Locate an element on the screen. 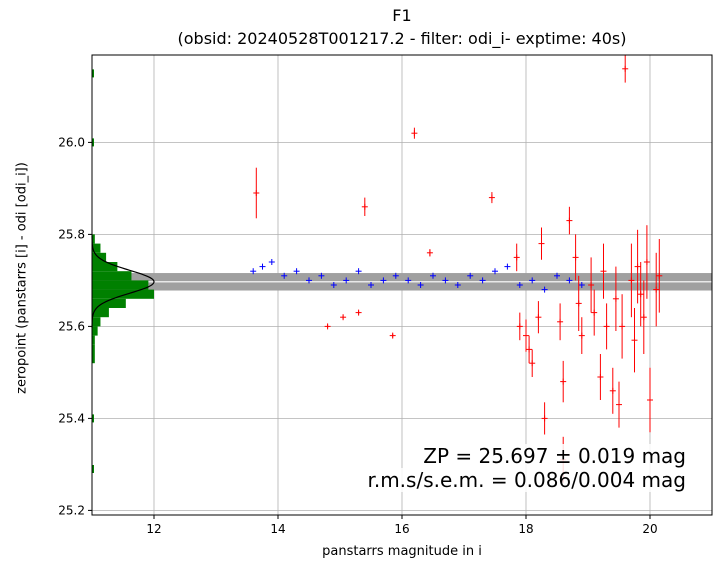  y-tick-label: 25.4 is located at coordinates (71, 418).